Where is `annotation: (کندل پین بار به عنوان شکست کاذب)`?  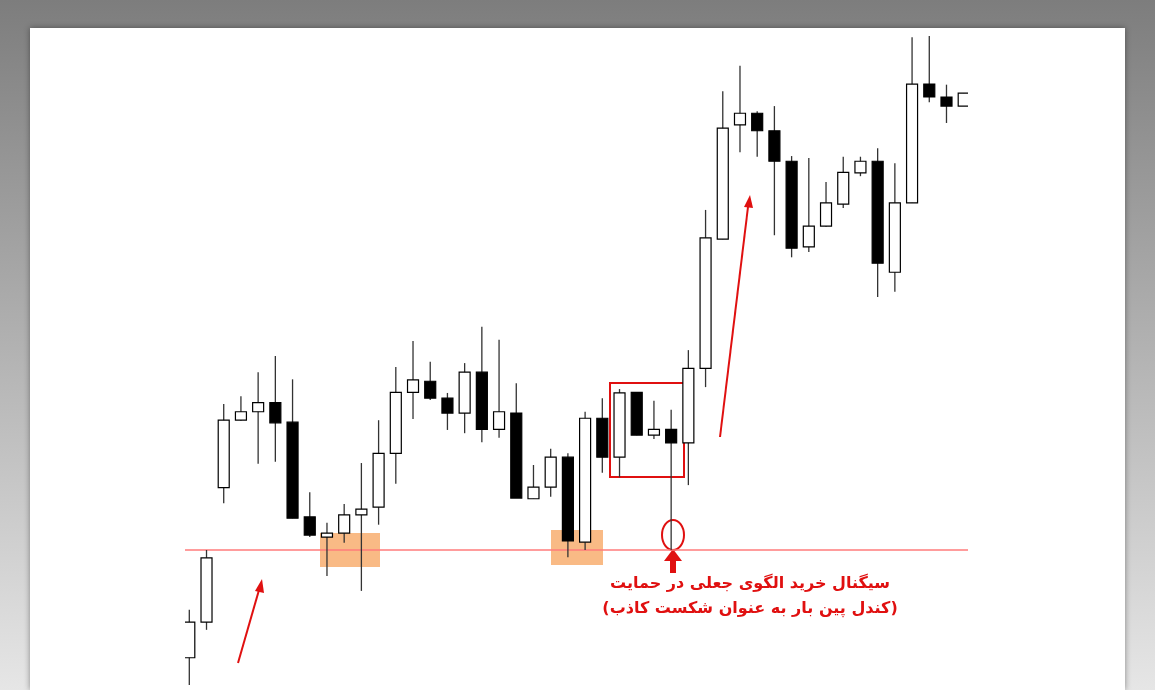 annotation: (کندل پین بار به عنوان شکست کاذب) is located at coordinates (750, 608).